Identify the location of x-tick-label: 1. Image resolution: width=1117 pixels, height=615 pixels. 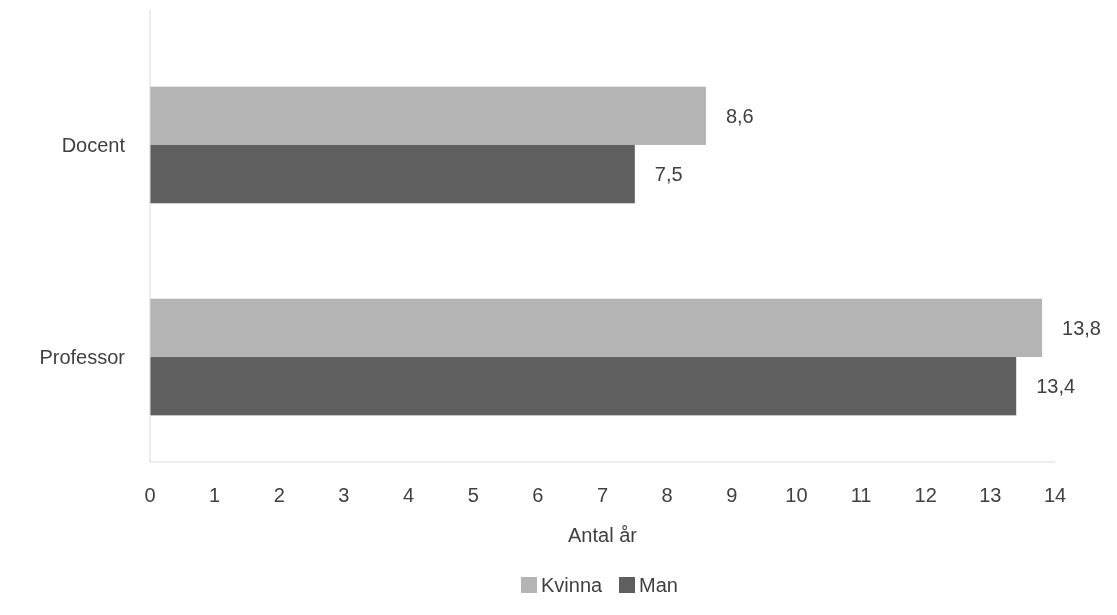
(215, 495).